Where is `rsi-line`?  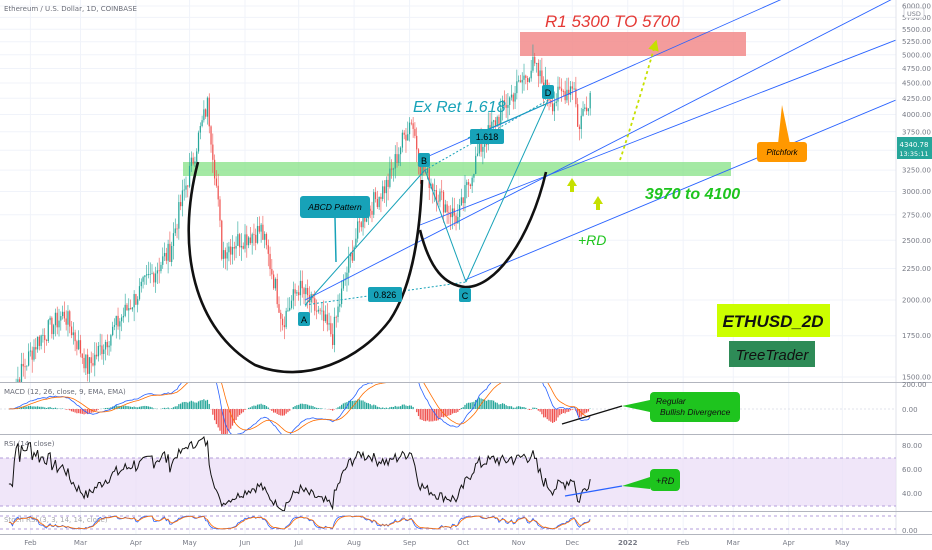 rsi-line is located at coordinates (299, 473).